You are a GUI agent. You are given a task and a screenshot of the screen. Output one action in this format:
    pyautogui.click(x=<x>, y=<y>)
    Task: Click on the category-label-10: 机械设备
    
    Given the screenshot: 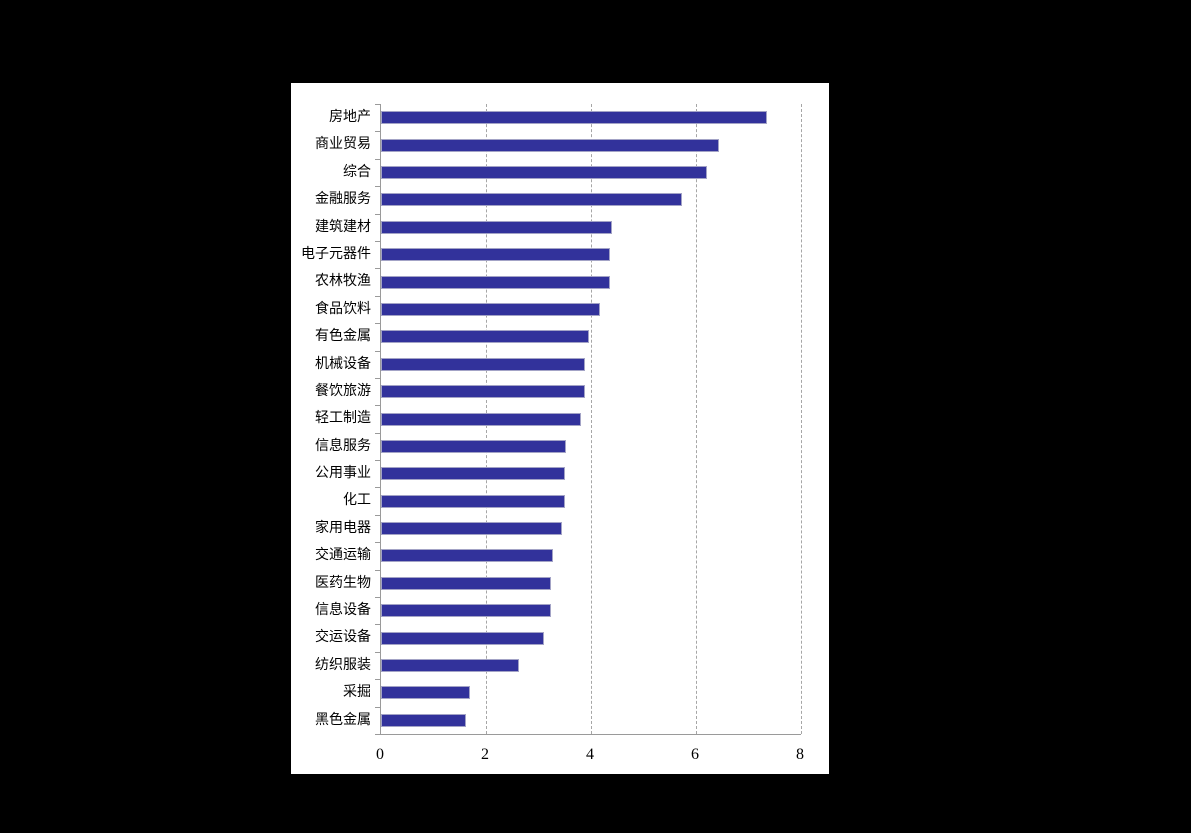 What is the action you would take?
    pyautogui.click(x=343, y=364)
    